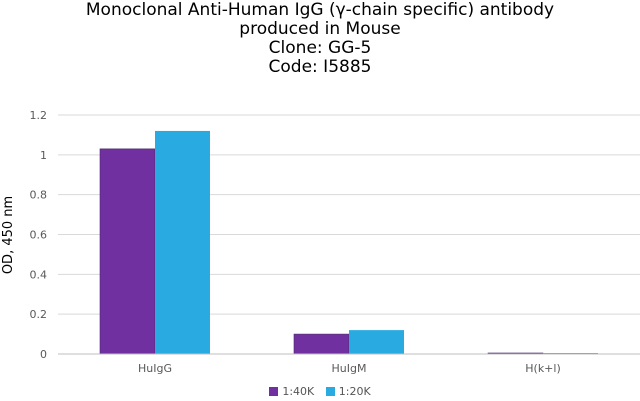 The width and height of the screenshot is (640, 401). What do you see at coordinates (320, 392) in the screenshot?
I see `legend: 1:40K 1:20K` at bounding box center [320, 392].